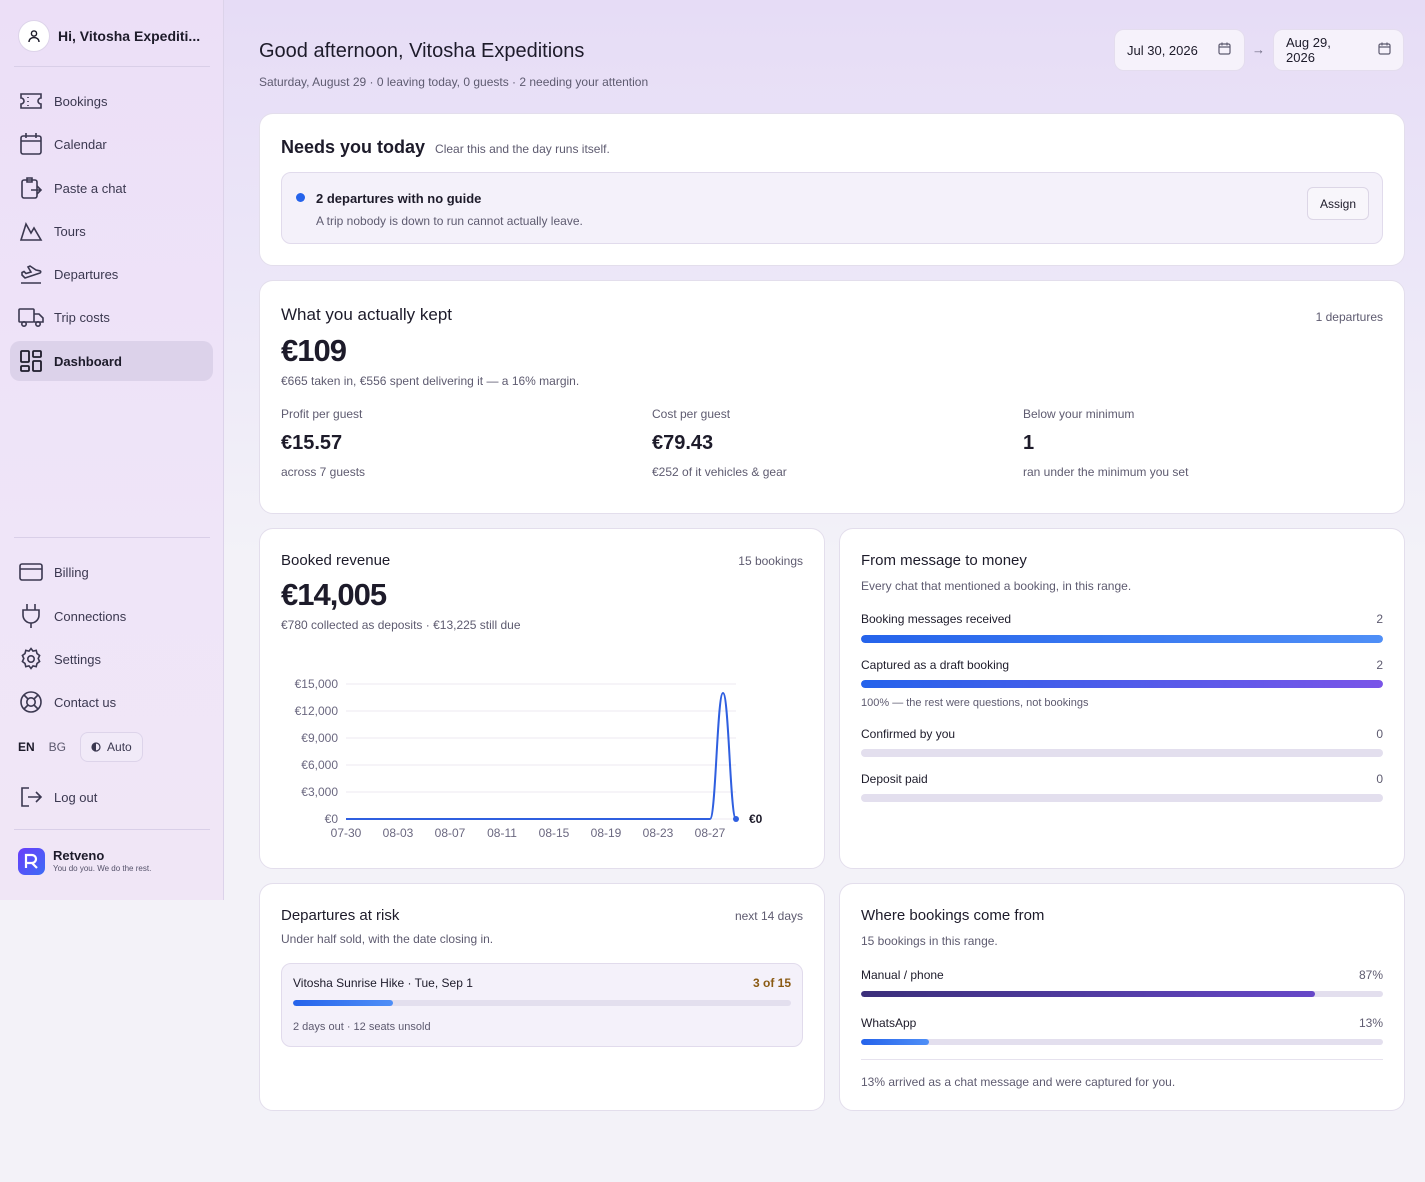 The width and height of the screenshot is (1425, 1182). Describe the element at coordinates (1079, 414) in the screenshot. I see `stat-label: Below your minimum` at that location.